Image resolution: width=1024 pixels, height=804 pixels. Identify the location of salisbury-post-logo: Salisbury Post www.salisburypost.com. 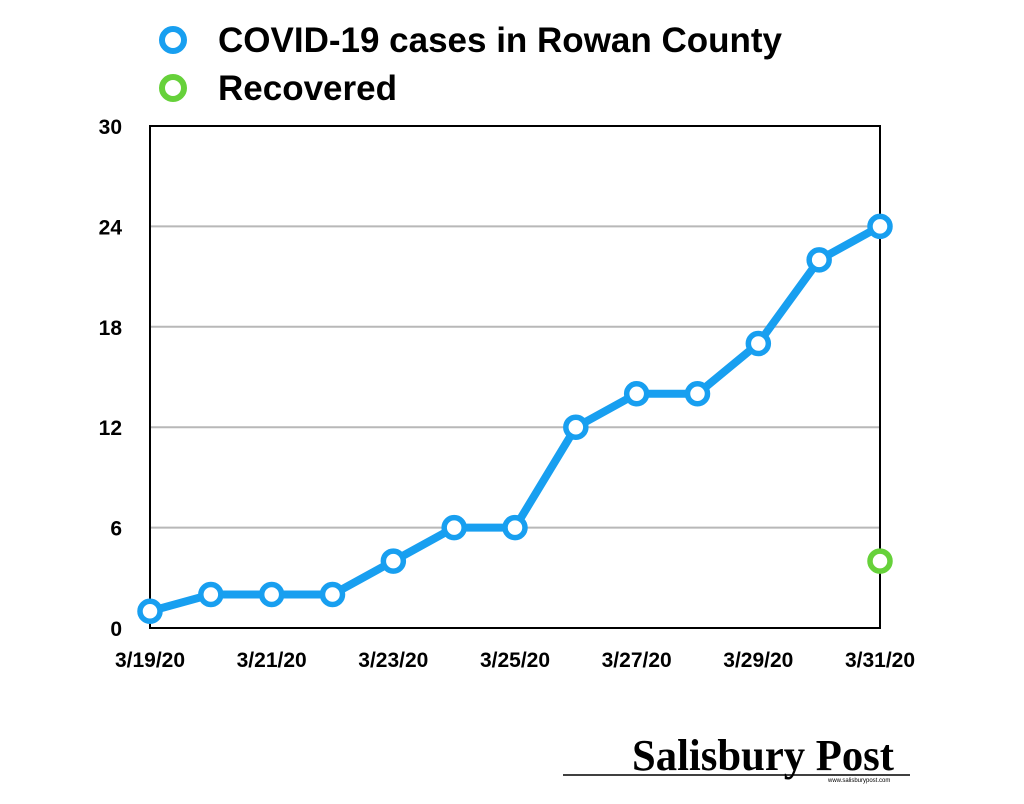
(736, 757).